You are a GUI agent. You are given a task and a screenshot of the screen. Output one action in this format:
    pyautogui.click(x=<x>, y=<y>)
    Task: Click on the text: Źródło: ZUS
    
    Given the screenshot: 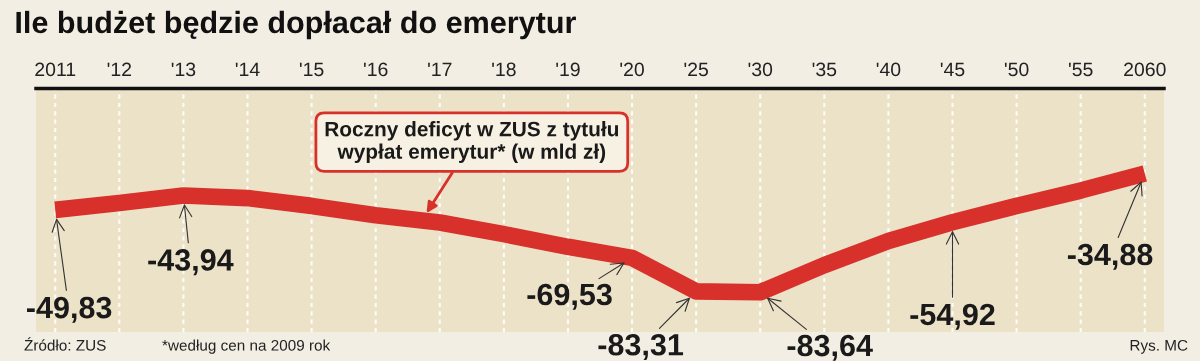 What is the action you would take?
    pyautogui.click(x=65, y=344)
    